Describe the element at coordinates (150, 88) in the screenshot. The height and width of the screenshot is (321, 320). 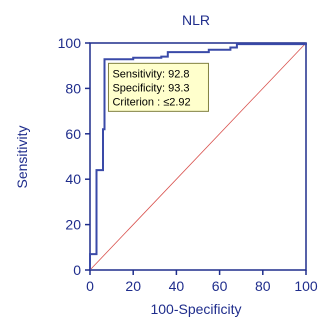
I see `annotation-line: Specificity: 93.3` at that location.